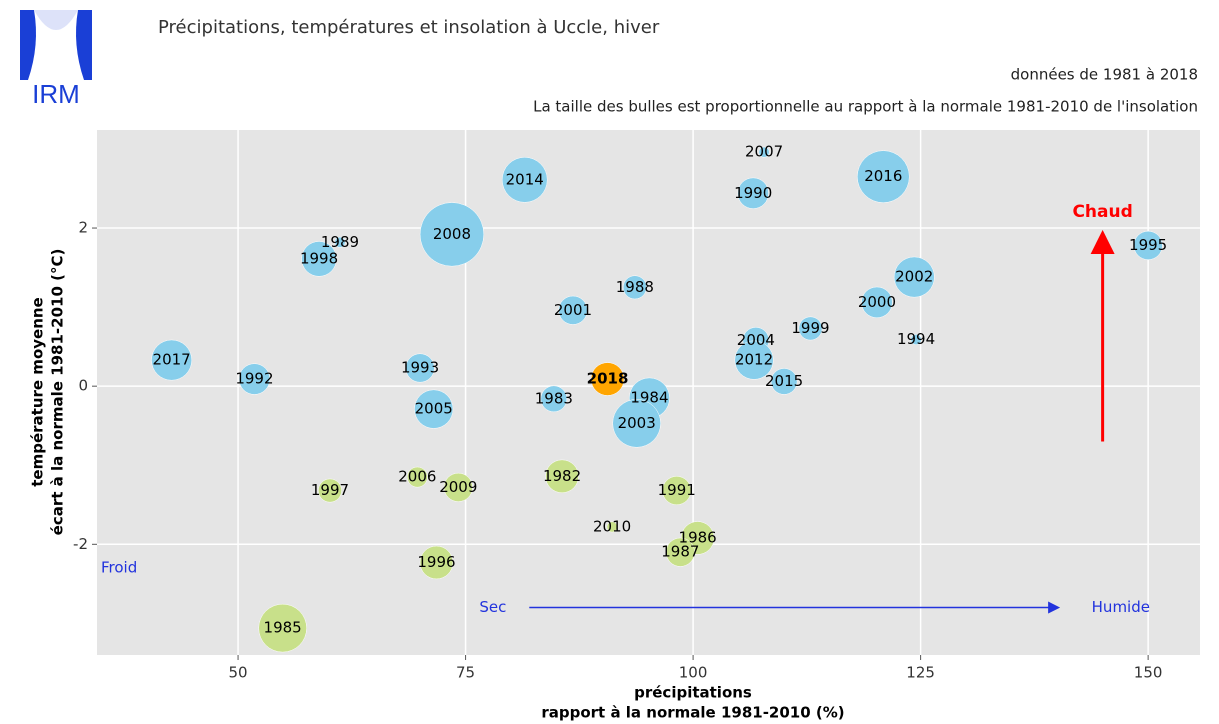 The width and height of the screenshot is (1219, 724). I want to click on x-tick-label: 125, so click(920, 673).